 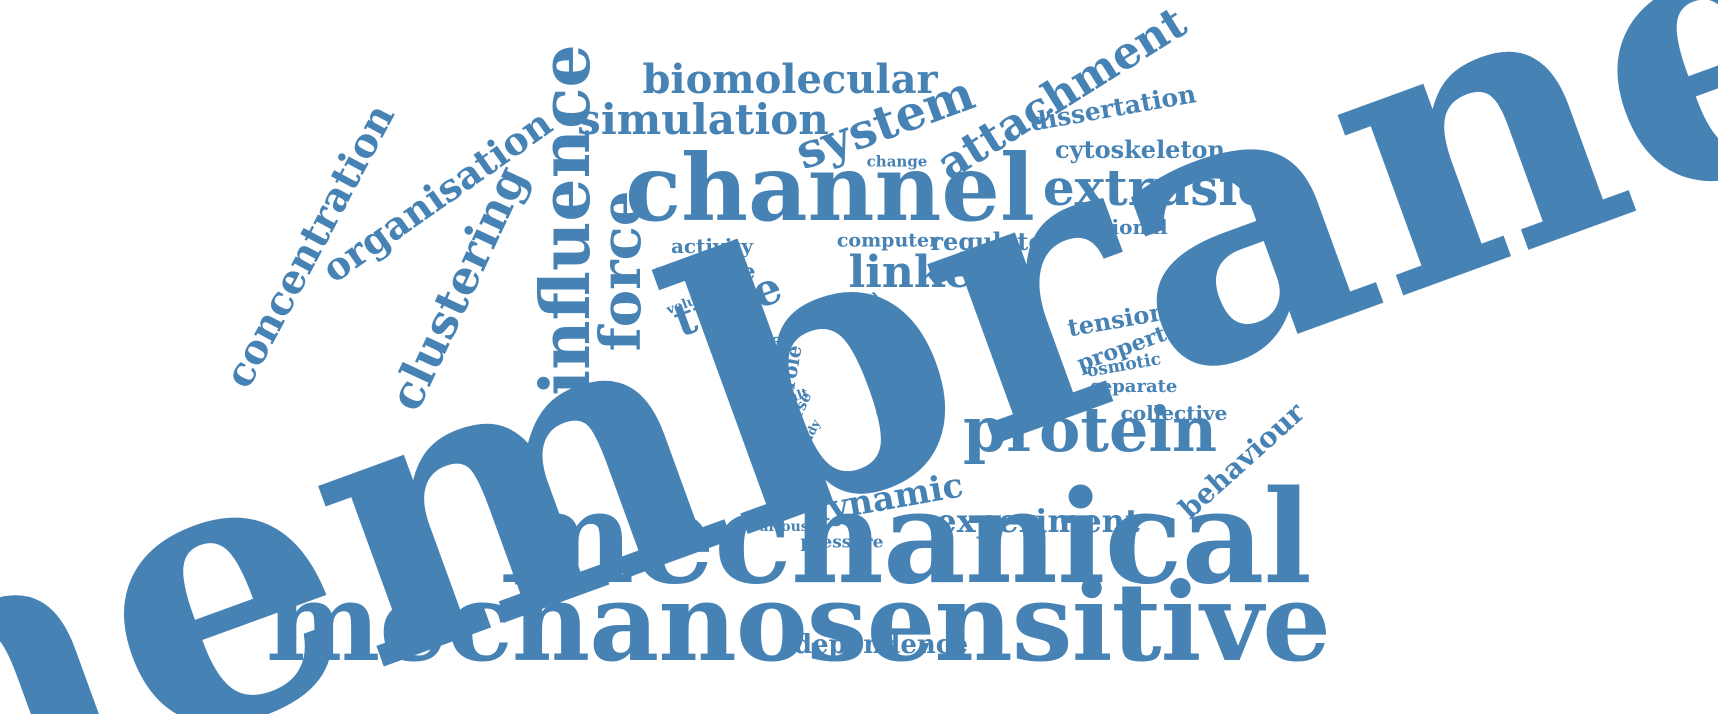 What do you see at coordinates (903, 412) in the screenshot?
I see `word-cluster: cluster` at bounding box center [903, 412].